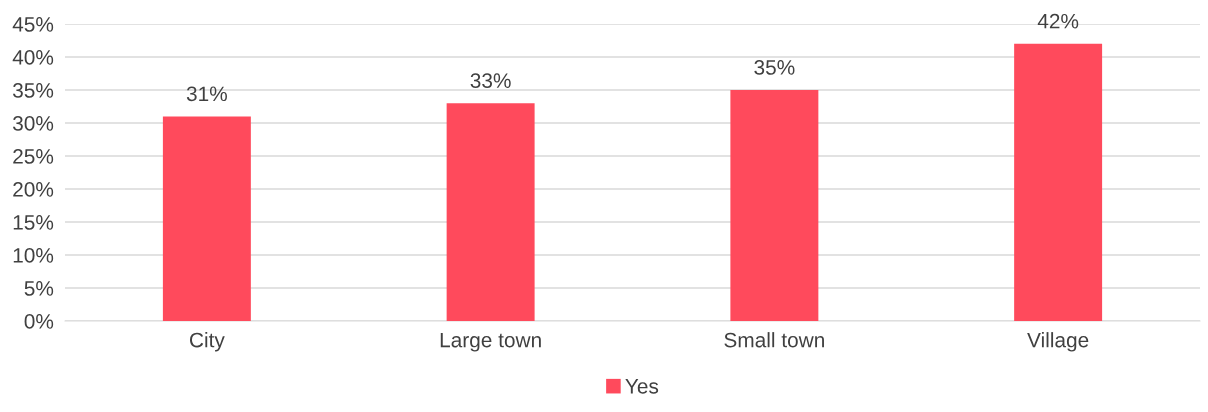 This screenshot has width=1208, height=412. What do you see at coordinates (1058, 342) in the screenshot?
I see `x-tick-label: Village` at bounding box center [1058, 342].